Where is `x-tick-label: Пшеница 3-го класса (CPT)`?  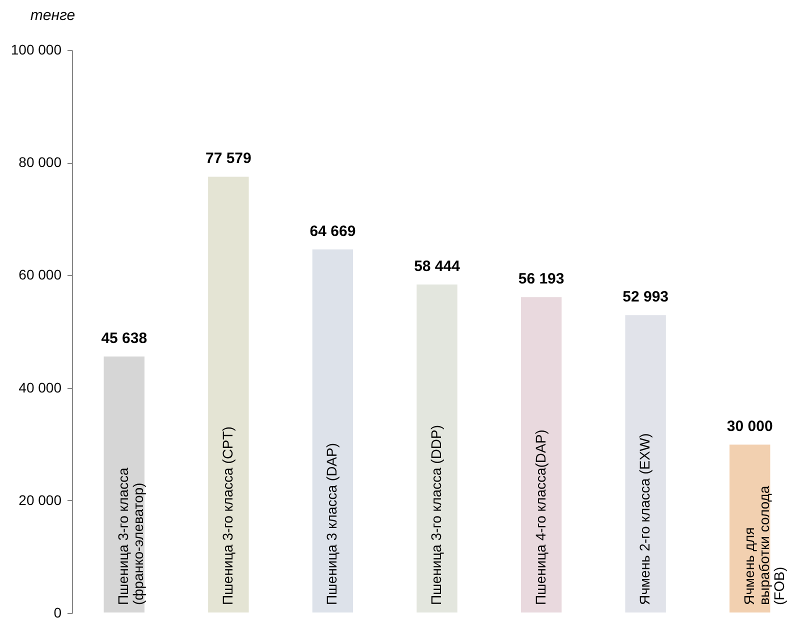 x-tick-label: Пшеница 3-го класса (CPT) is located at coordinates (227, 515).